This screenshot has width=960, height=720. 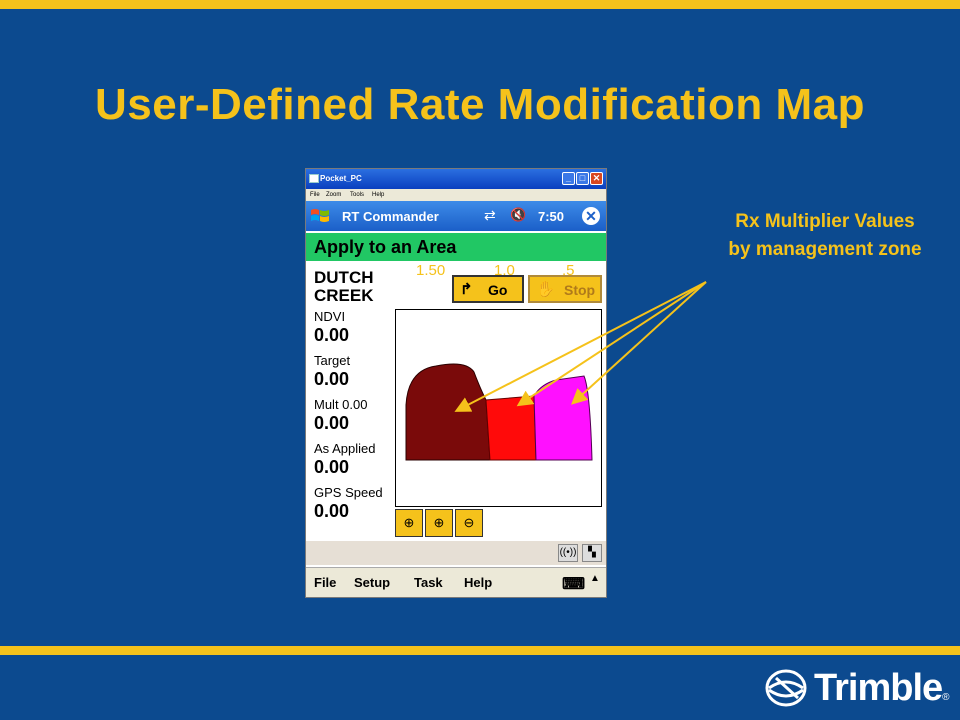 I want to click on windows-flag-icon, so click(x=320, y=216).